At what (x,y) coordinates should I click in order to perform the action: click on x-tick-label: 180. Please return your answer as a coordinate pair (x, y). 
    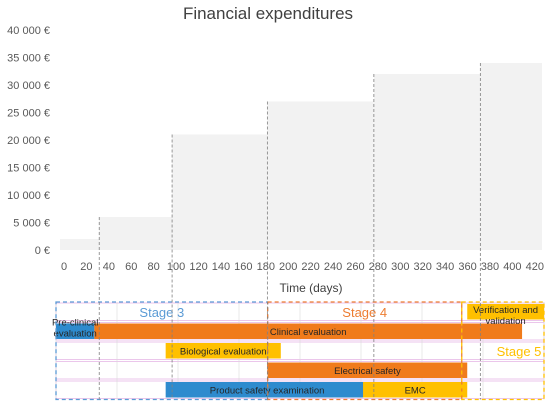
    Looking at the image, I should click on (266, 267).